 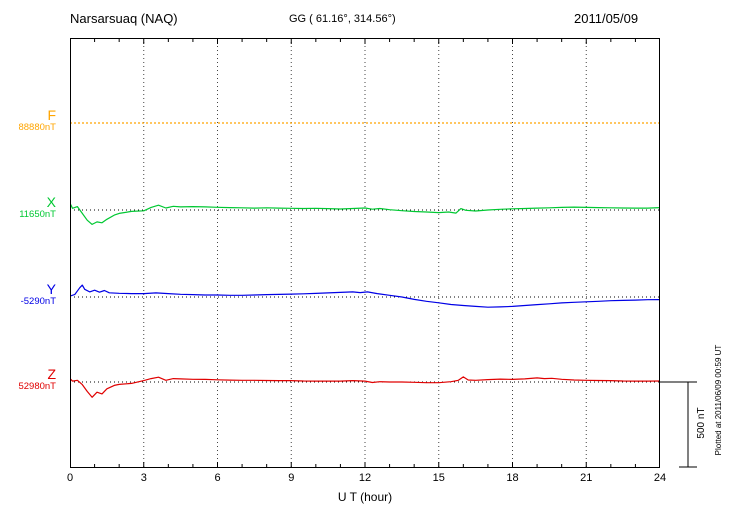 What do you see at coordinates (31, 260) in the screenshot?
I see `component-labels: F 88880nT X 11650nT Y -5290nT Z 52980nT` at bounding box center [31, 260].